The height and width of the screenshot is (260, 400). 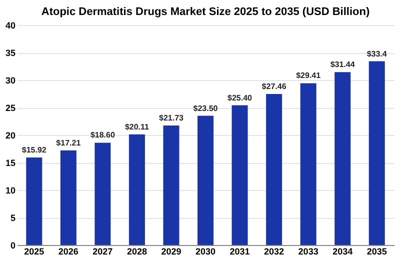 I want to click on y-tick-label: 20, so click(x=10, y=135).